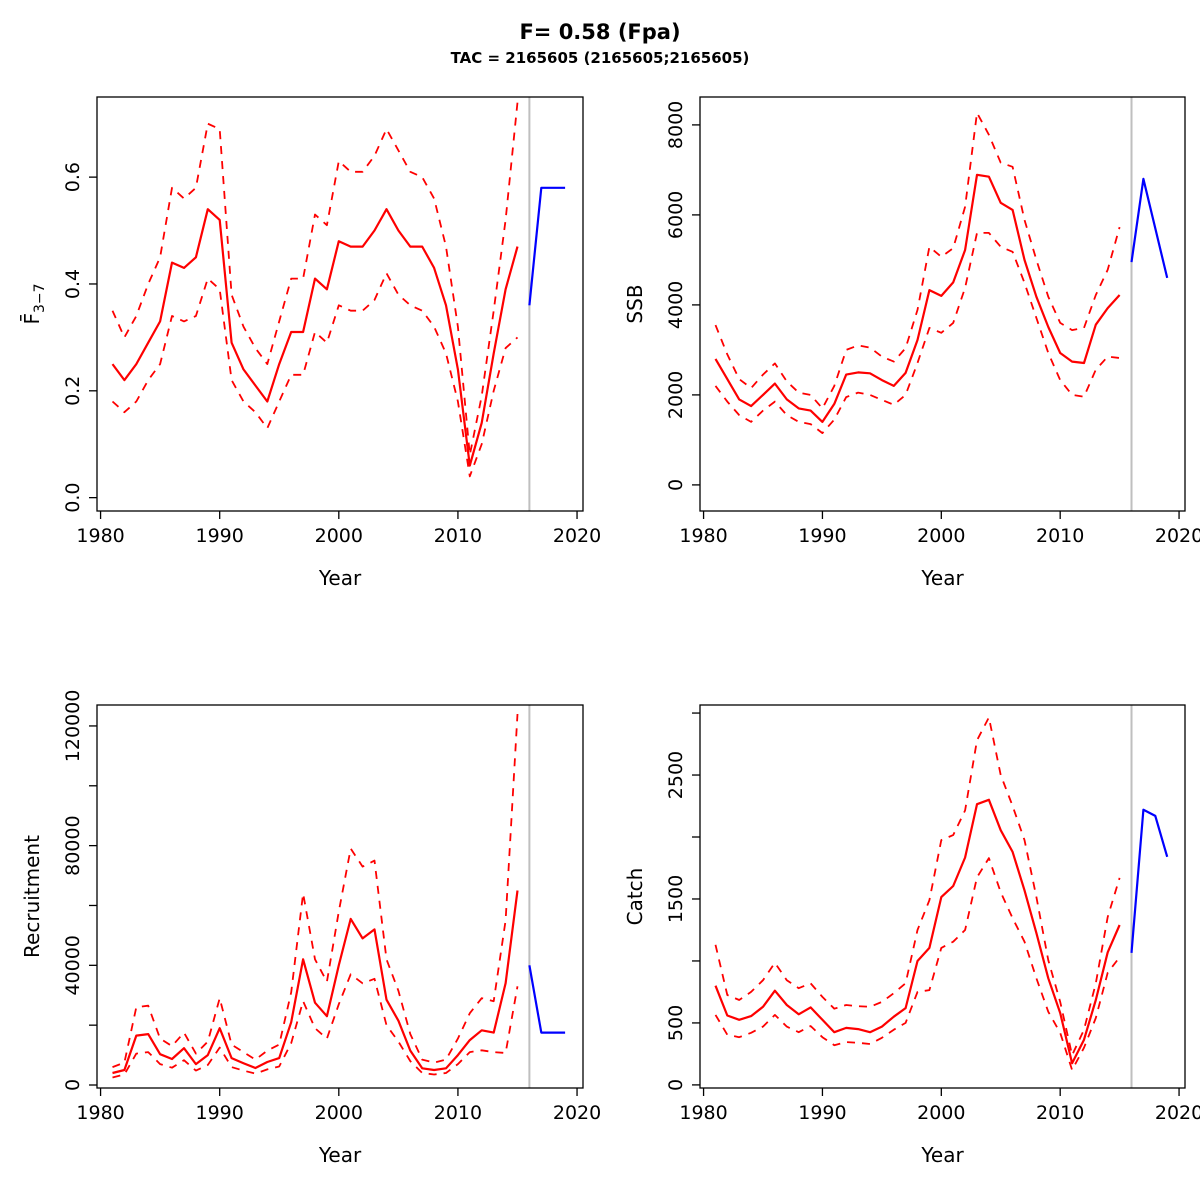 Image resolution: width=1200 pixels, height=1200 pixels. What do you see at coordinates (73, 498) in the screenshot?
I see `y-tick-label: 0.0` at bounding box center [73, 498].